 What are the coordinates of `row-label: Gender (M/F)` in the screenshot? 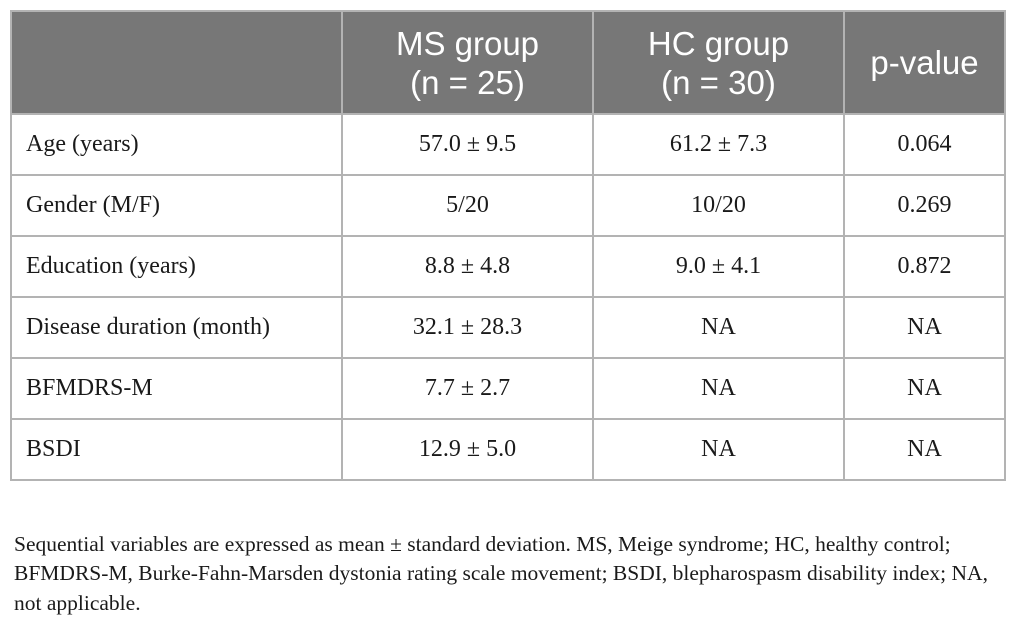 It's located at (176, 205).